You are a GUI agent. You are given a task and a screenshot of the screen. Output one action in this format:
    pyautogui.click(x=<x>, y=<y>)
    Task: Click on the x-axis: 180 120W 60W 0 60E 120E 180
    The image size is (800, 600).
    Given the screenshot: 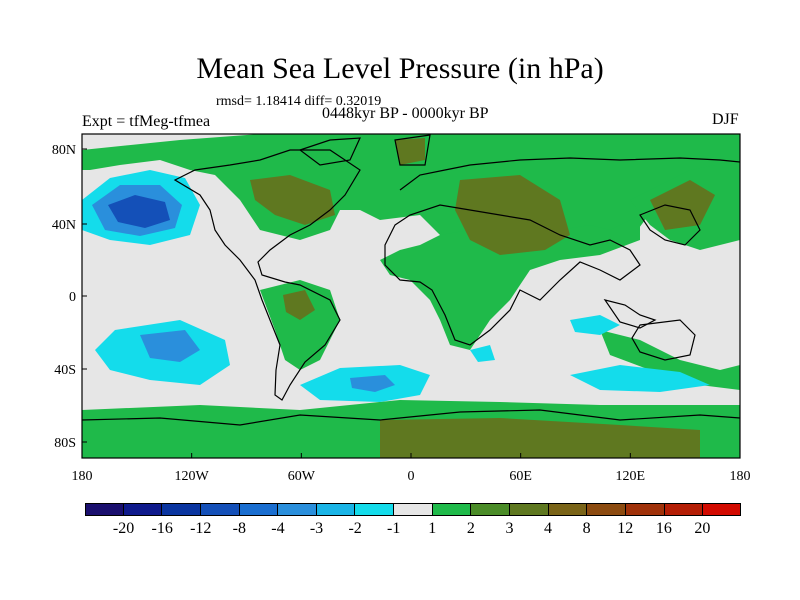 What is the action you would take?
    pyautogui.click(x=411, y=468)
    